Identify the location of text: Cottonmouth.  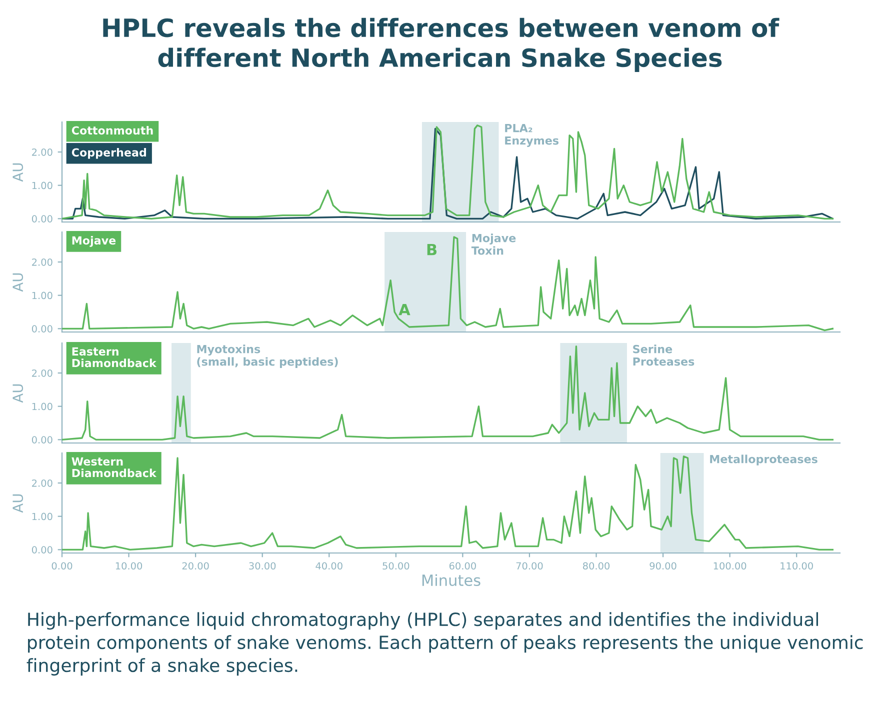
(112, 130).